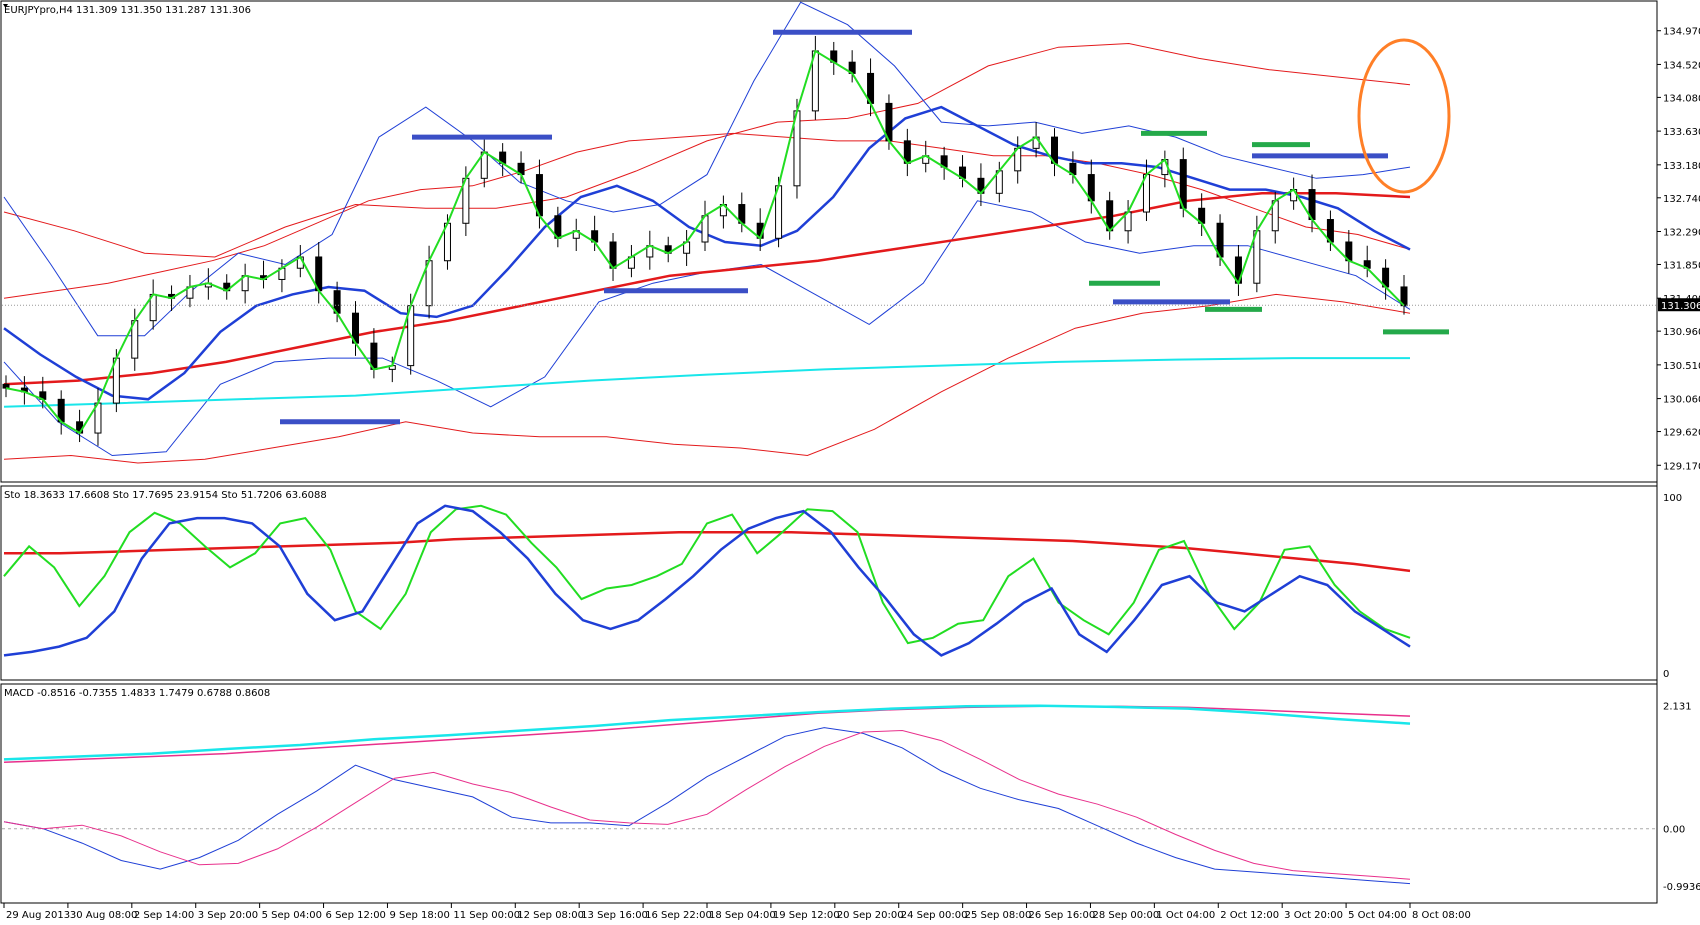 Image resolution: width=1700 pixels, height=925 pixels. I want to click on macd-long-main-line, so click(707, 732).